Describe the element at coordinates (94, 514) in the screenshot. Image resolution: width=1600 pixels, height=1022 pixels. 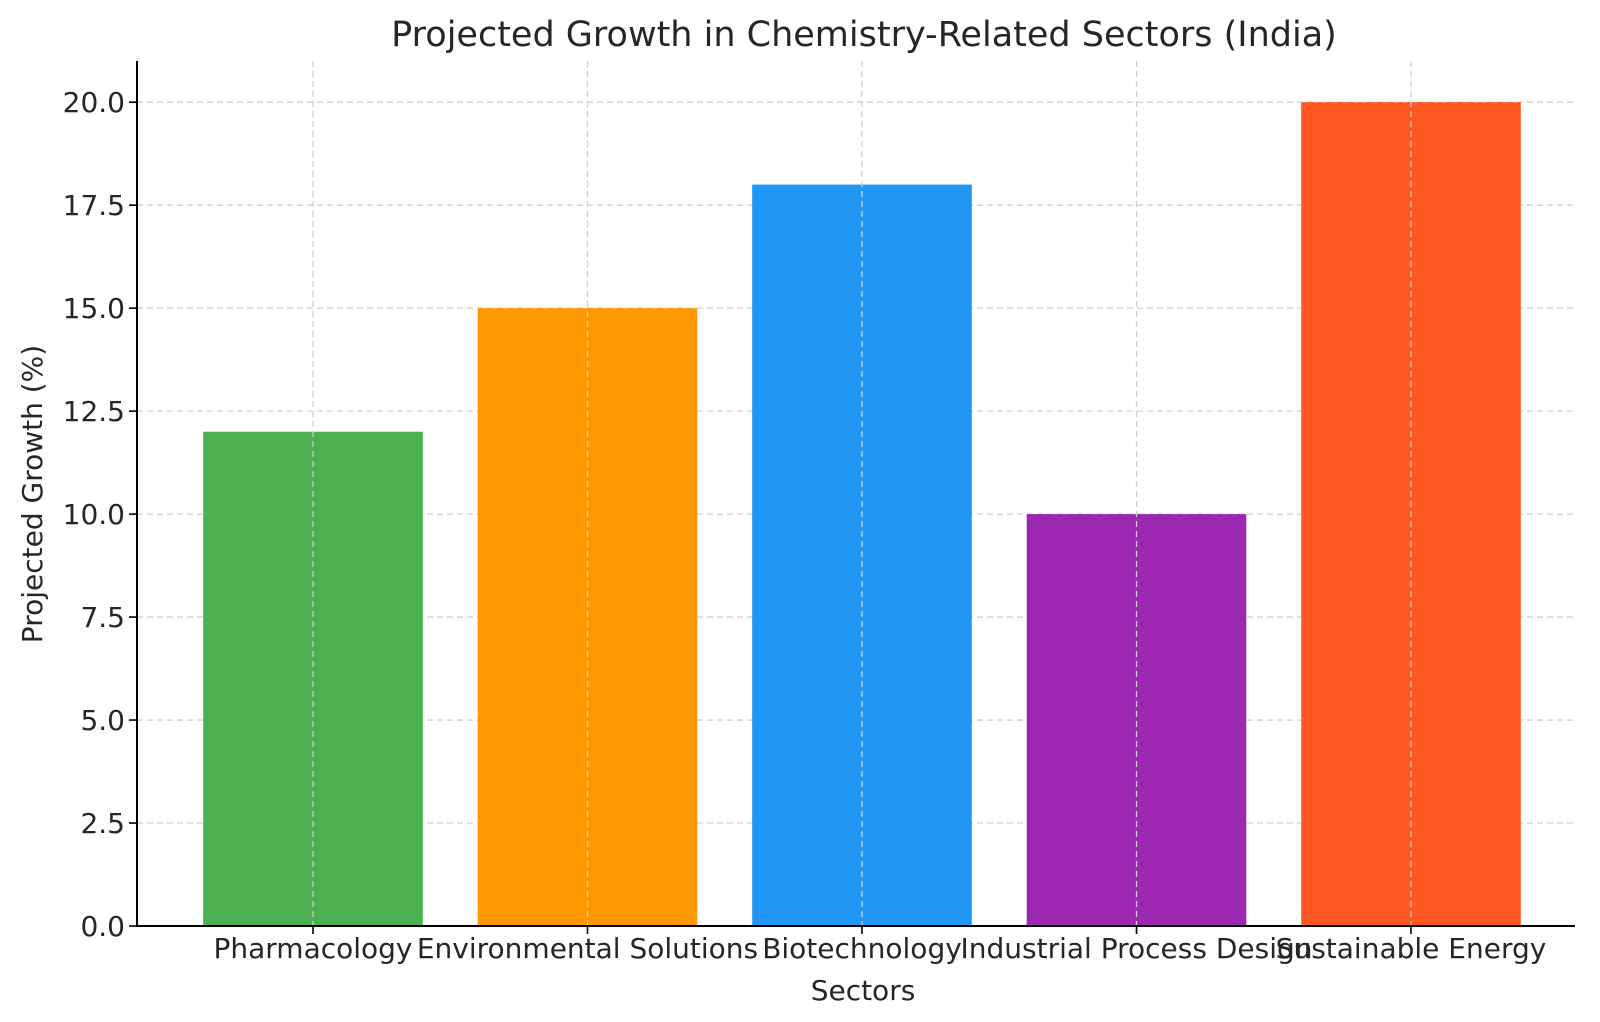
I see `y-tick-label: 10.0` at that location.